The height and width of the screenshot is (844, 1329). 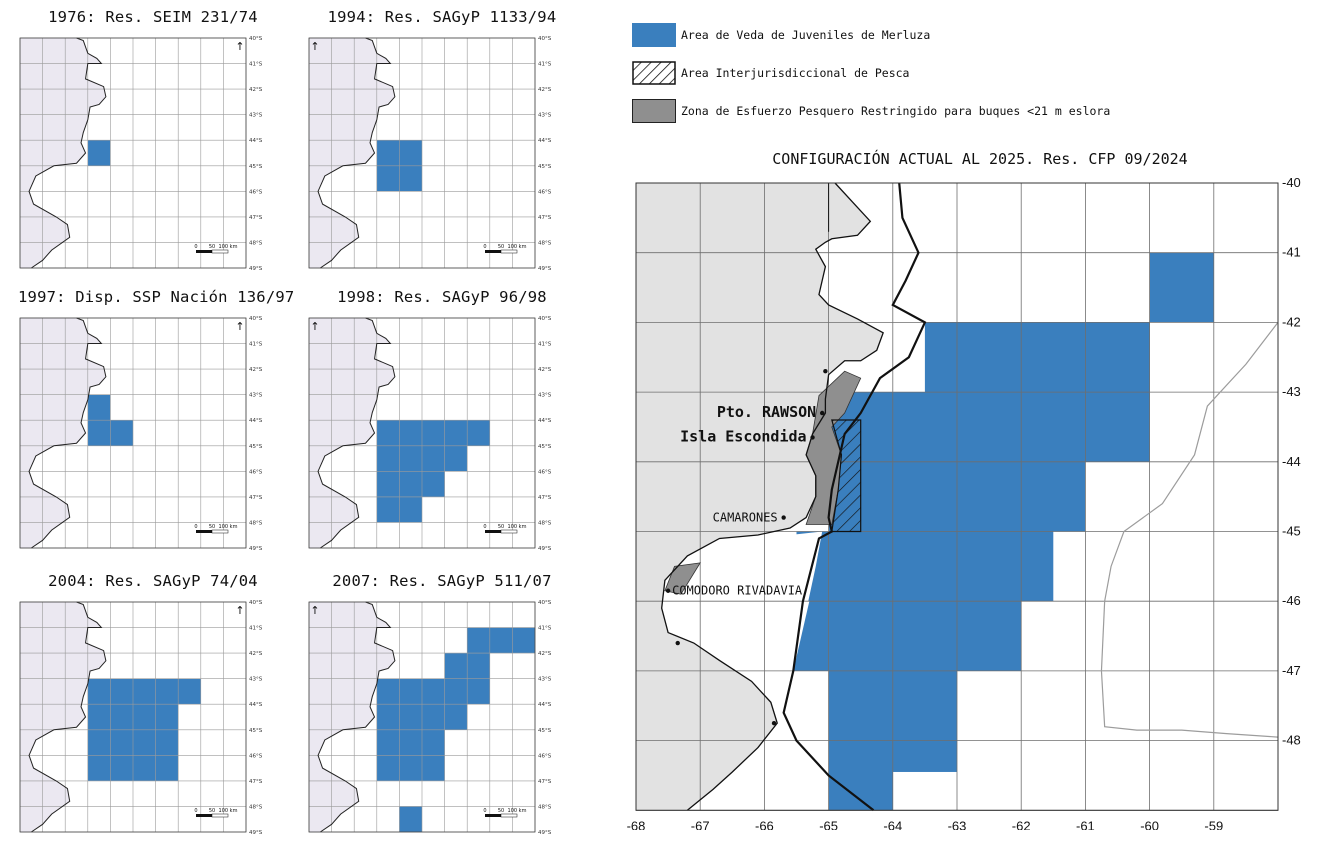 I want to click on mini-map-title: 1976: Res. SEIM 231/74, so click(x=153, y=17).